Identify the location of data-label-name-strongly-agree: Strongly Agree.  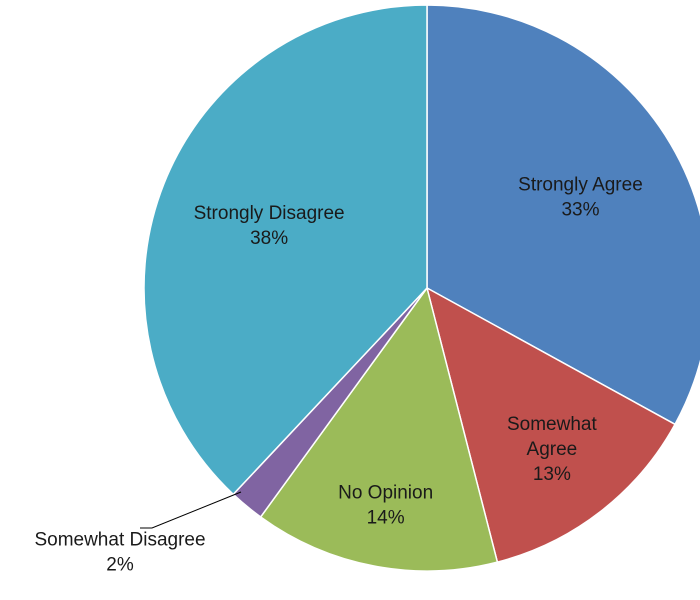
(580, 185).